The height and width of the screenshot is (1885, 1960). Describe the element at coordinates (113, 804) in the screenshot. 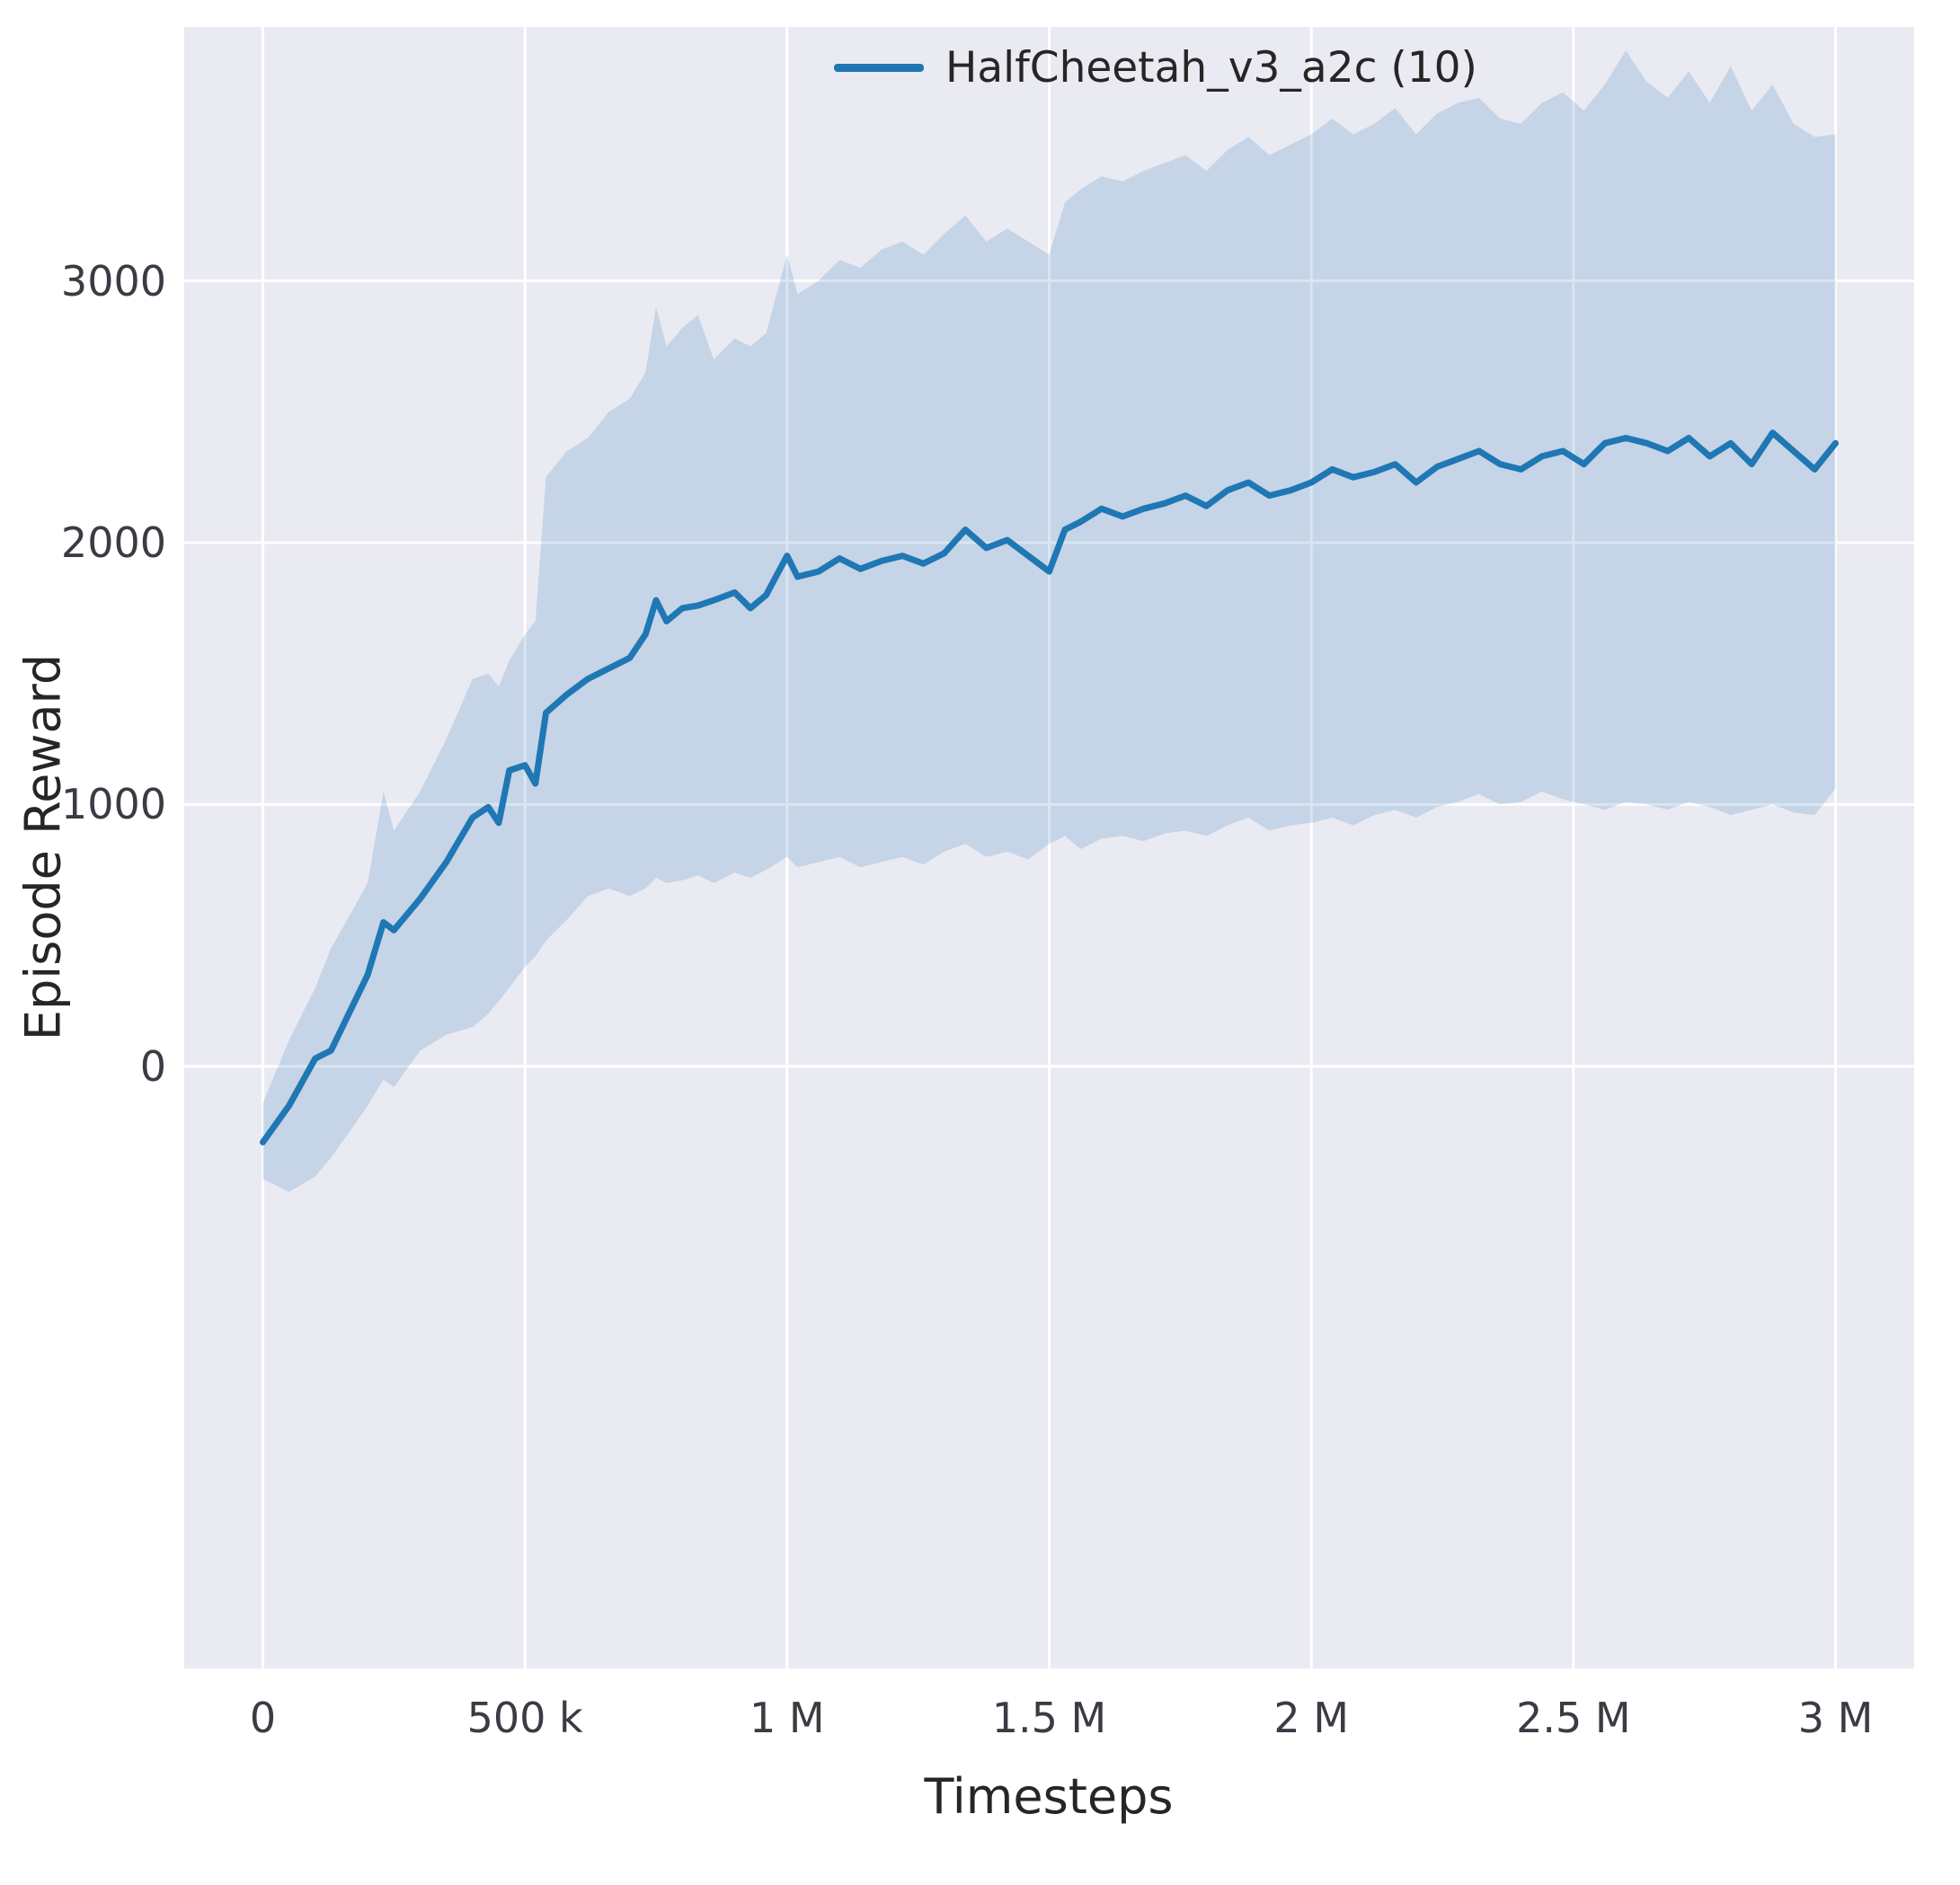

I see `y-tick-label: 1000` at that location.